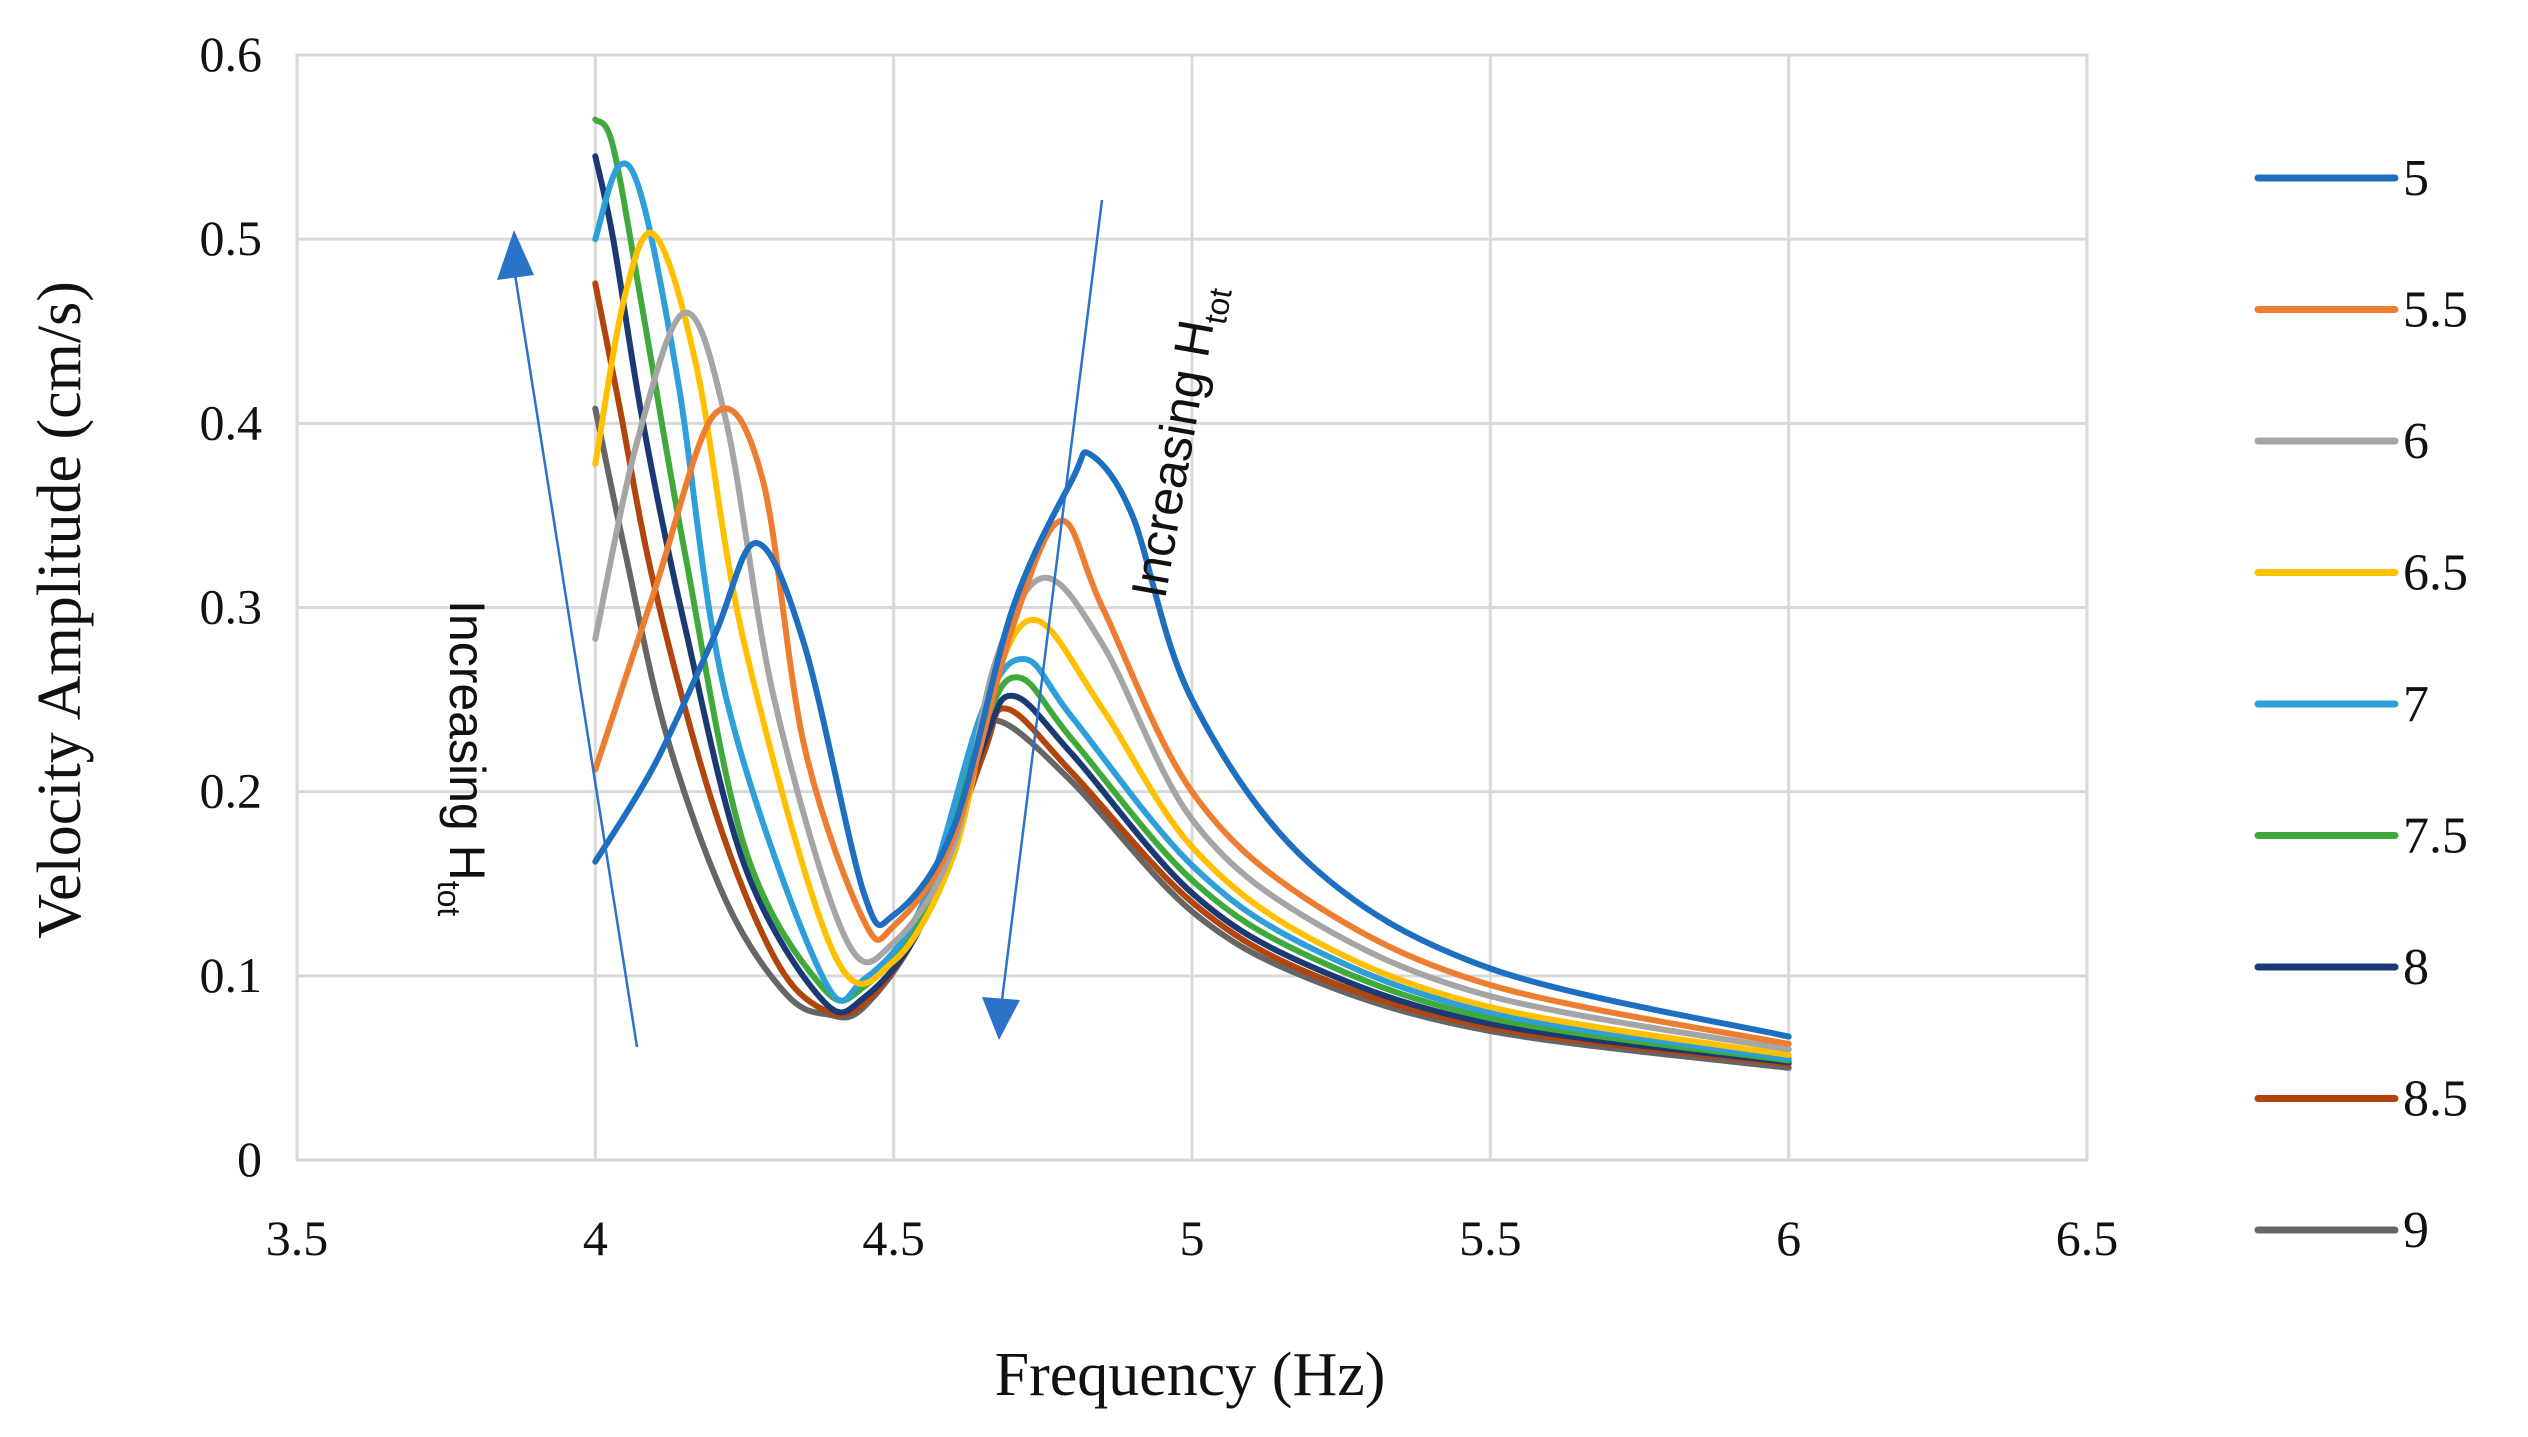 The width and height of the screenshot is (2528, 1437). Describe the element at coordinates (1001, 1018) in the screenshot. I see `arrowhead-right-icon` at that location.